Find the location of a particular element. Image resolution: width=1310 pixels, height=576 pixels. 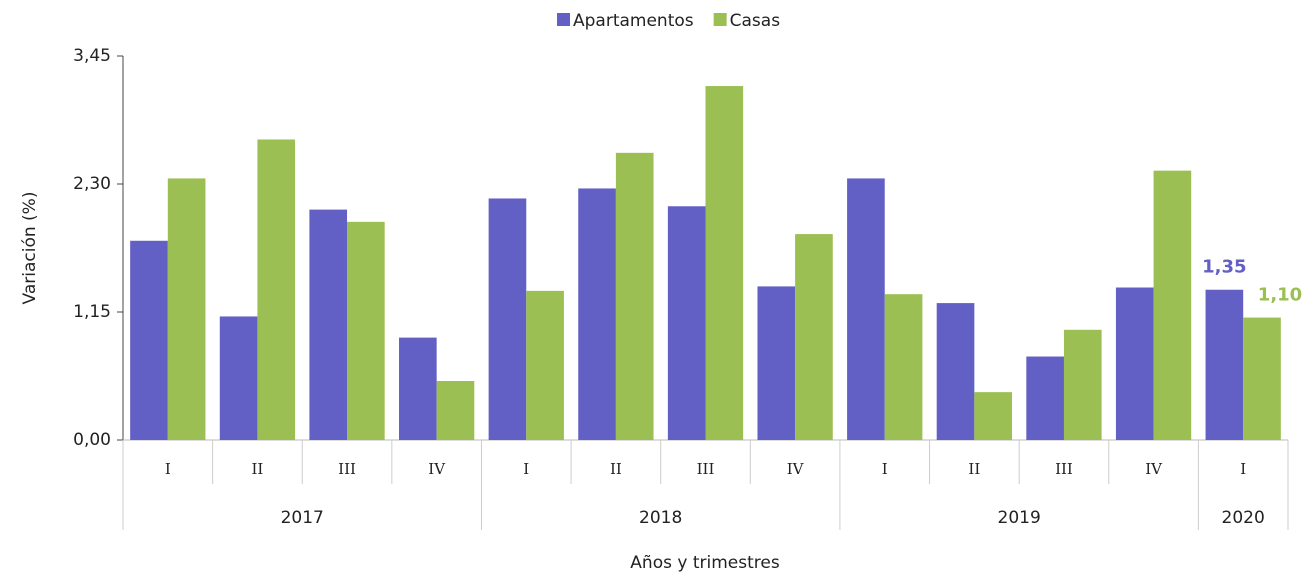

group-label: 2019 is located at coordinates (1019, 518).